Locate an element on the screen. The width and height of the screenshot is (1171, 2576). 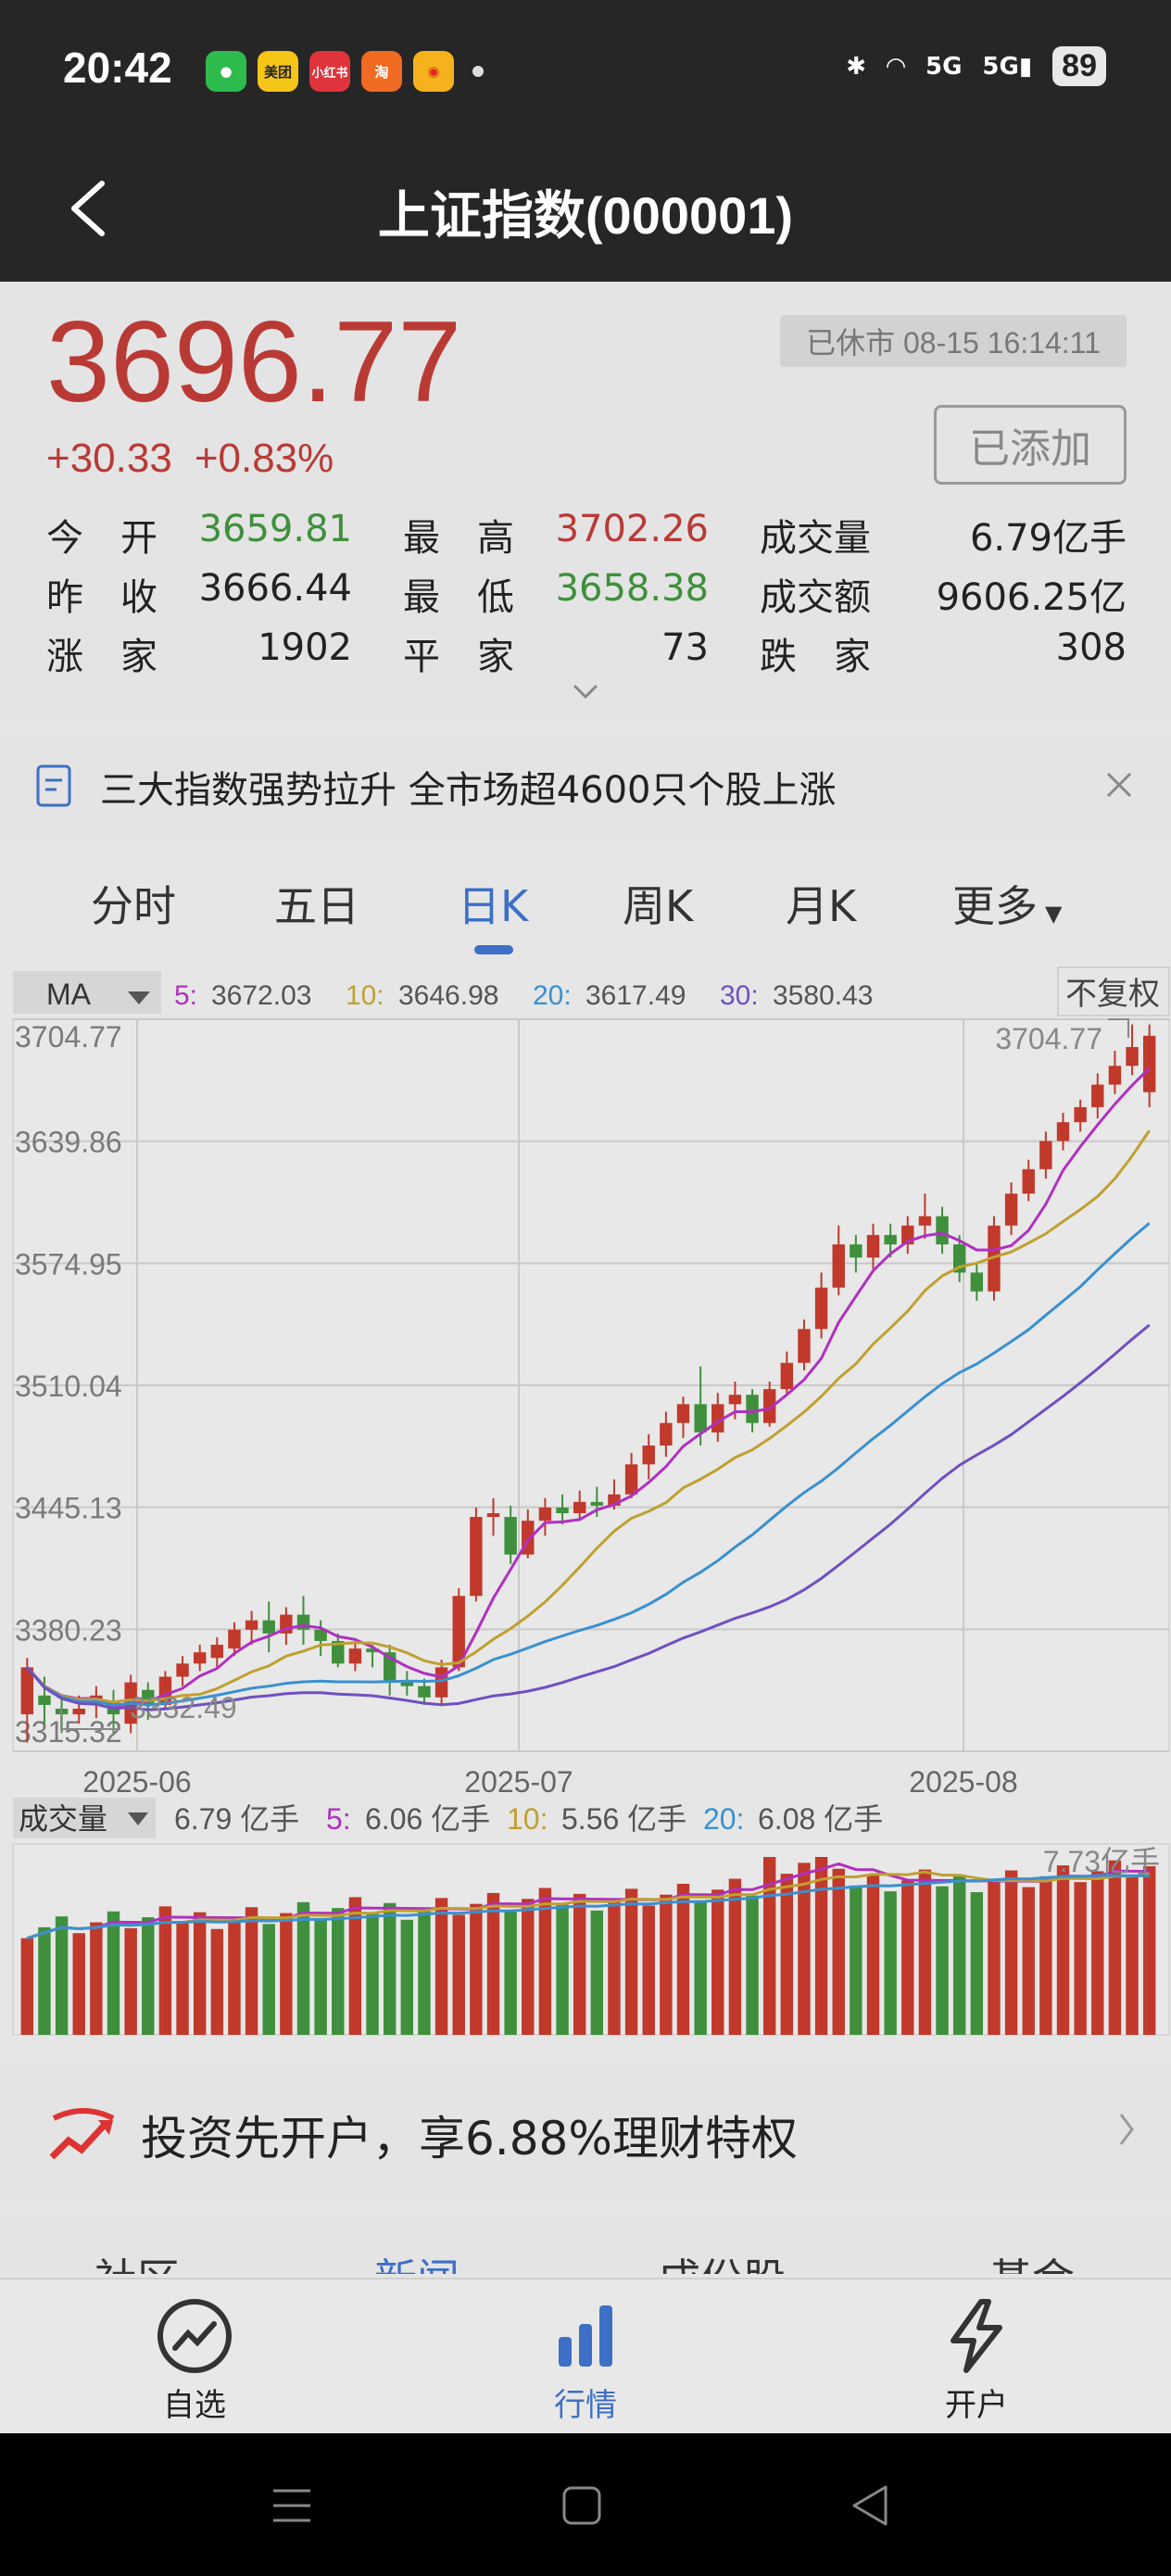
status-bar: 20:42 ● 美团 小红书 淘 ◉ ✱ ◠ 5G 5G▮ 89 is located at coordinates (585, 69).